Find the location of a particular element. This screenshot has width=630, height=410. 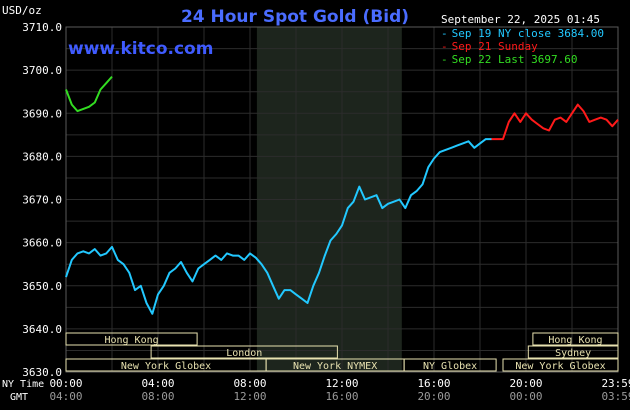

legend-entry: - Sep 19 NY close 3684.00 is located at coordinates (522, 33).